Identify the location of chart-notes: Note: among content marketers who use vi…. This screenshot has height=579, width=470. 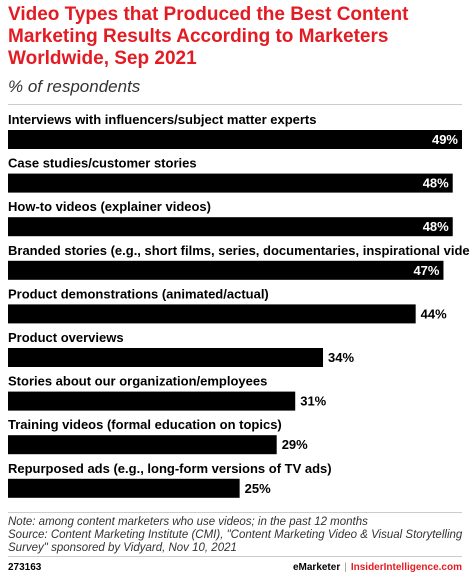
(235, 535).